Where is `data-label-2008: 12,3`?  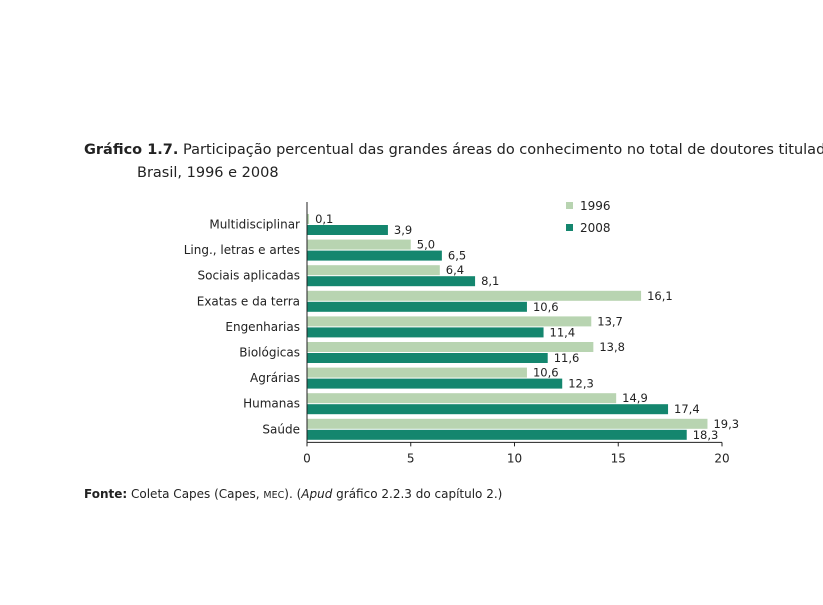 data-label-2008: 12,3 is located at coordinates (581, 384).